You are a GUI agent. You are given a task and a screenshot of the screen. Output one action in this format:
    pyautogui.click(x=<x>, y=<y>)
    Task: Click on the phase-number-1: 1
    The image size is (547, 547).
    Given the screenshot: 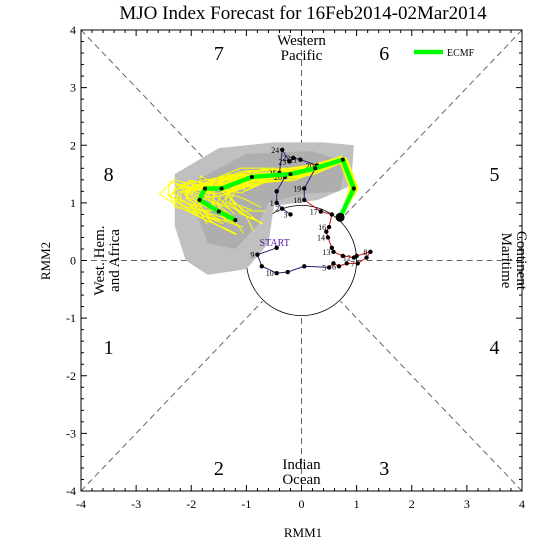 What is the action you would take?
    pyautogui.click(x=109, y=348)
    